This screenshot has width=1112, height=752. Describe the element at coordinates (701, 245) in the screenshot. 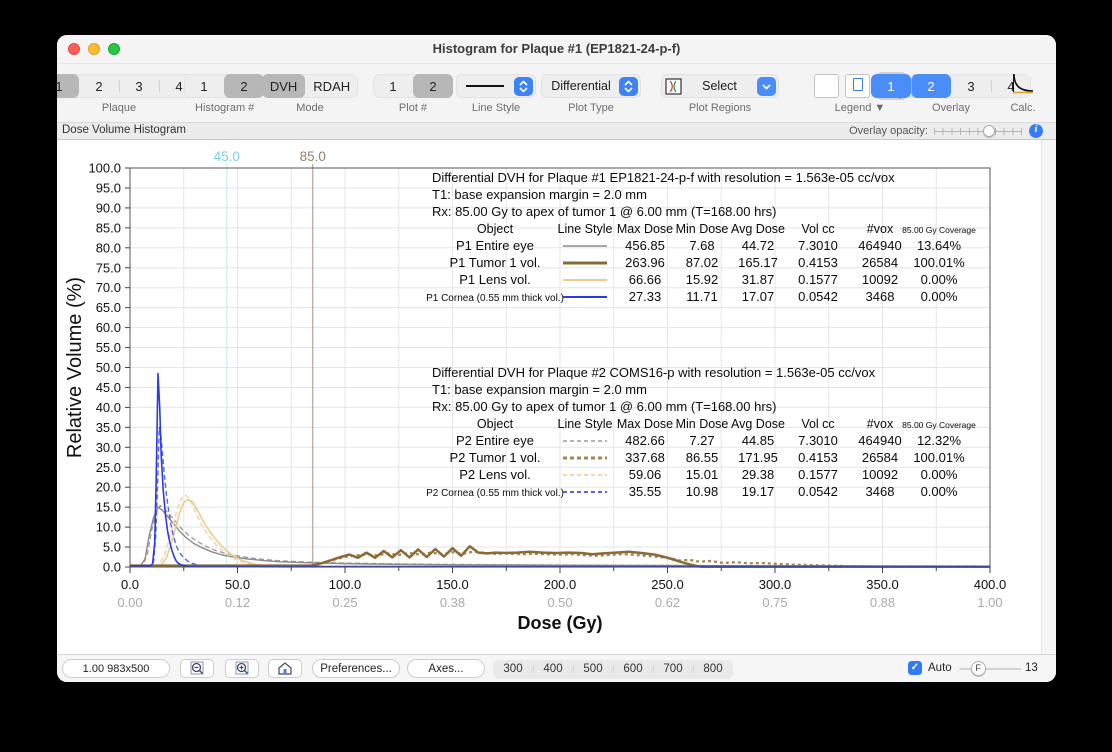

I see `legend-row-value: 7.68` at that location.